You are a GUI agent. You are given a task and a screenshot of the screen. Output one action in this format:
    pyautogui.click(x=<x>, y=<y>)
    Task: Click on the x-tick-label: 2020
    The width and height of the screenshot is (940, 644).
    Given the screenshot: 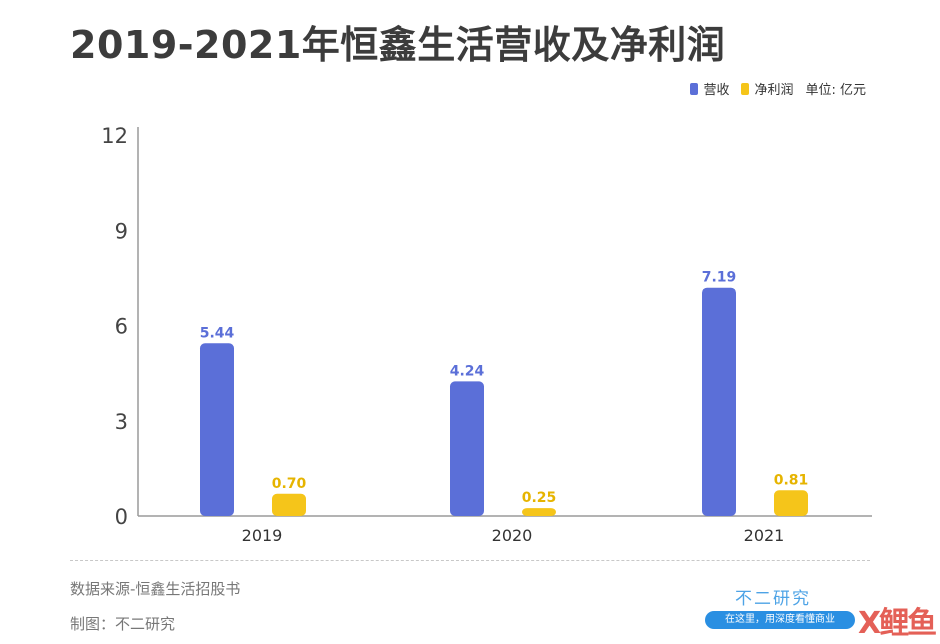 What is the action you would take?
    pyautogui.click(x=512, y=535)
    